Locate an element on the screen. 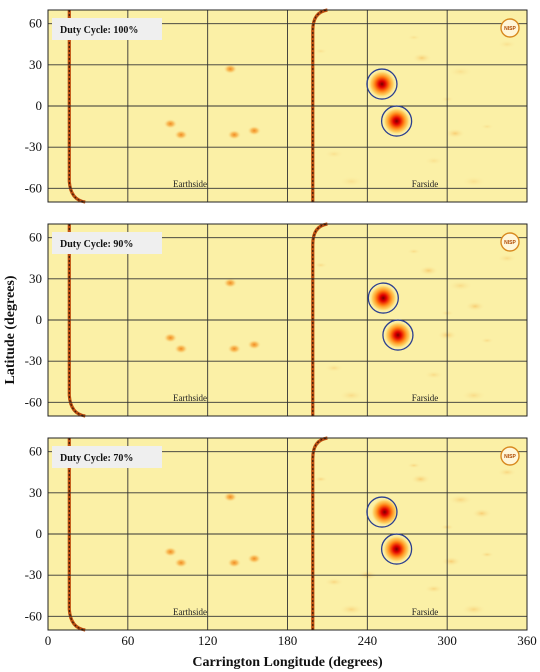 This screenshot has width=540, height=672. x-tick-label: 300 is located at coordinates (447, 640).